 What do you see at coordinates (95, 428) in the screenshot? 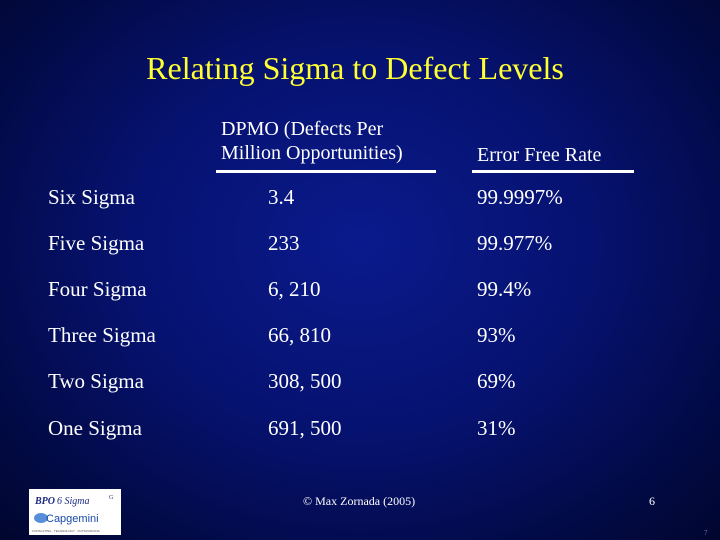
I see `sigma-level: One Sigma` at bounding box center [95, 428].